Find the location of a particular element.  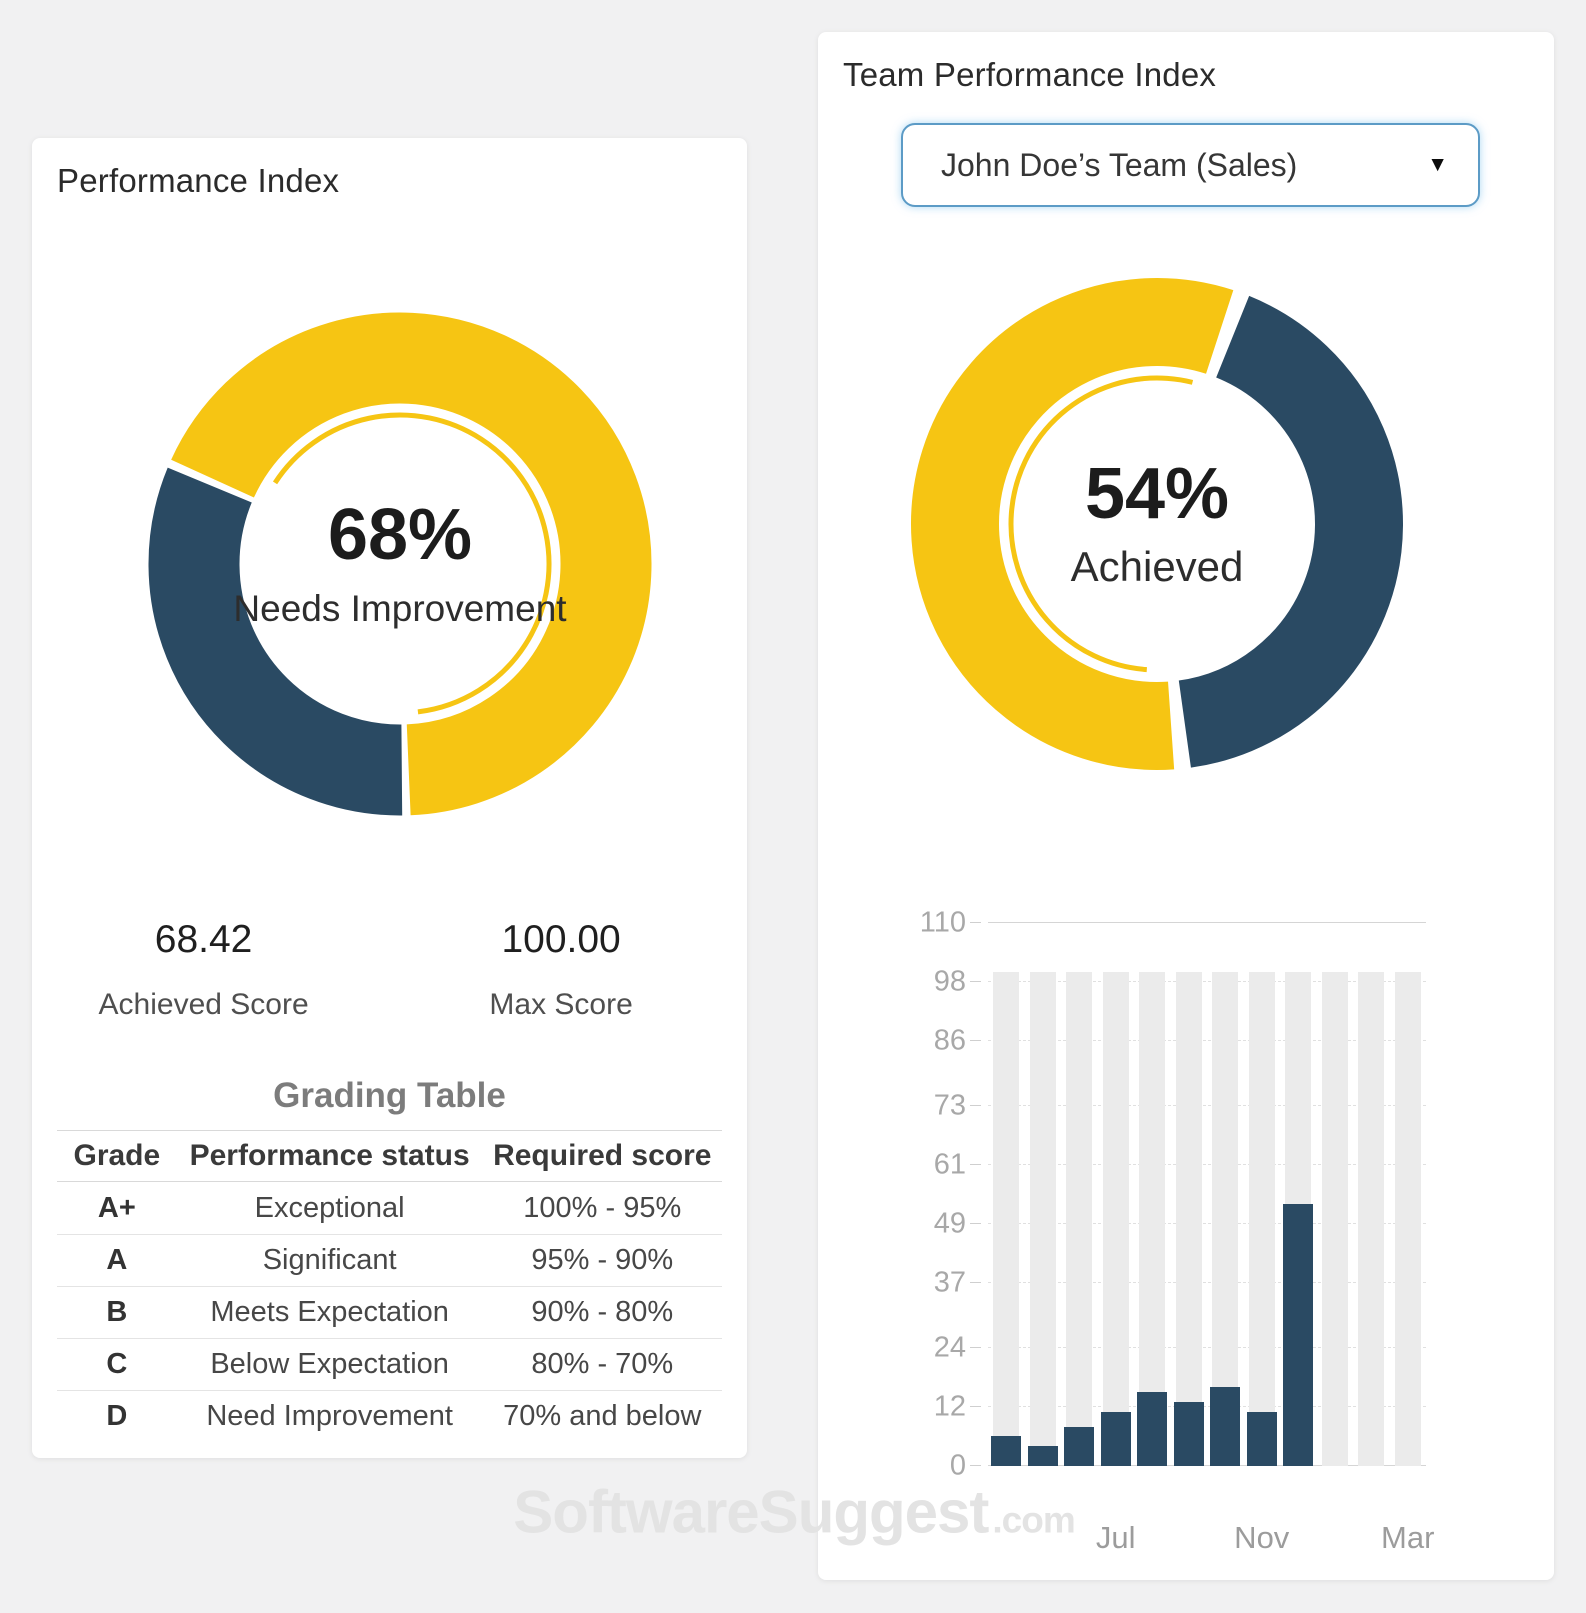

bar-chart-y-axis: 0 12 24 37 49 61 73 86 98 110 is located at coordinates (927, 1194).